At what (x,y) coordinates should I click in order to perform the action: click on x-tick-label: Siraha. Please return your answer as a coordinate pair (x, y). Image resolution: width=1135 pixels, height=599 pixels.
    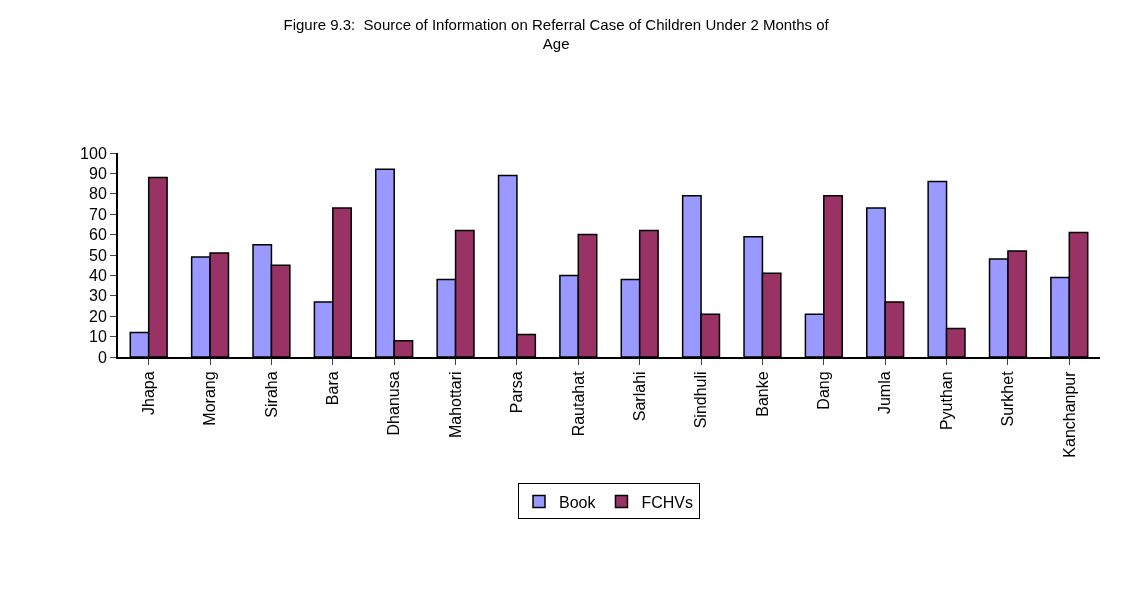
    Looking at the image, I should click on (271, 394).